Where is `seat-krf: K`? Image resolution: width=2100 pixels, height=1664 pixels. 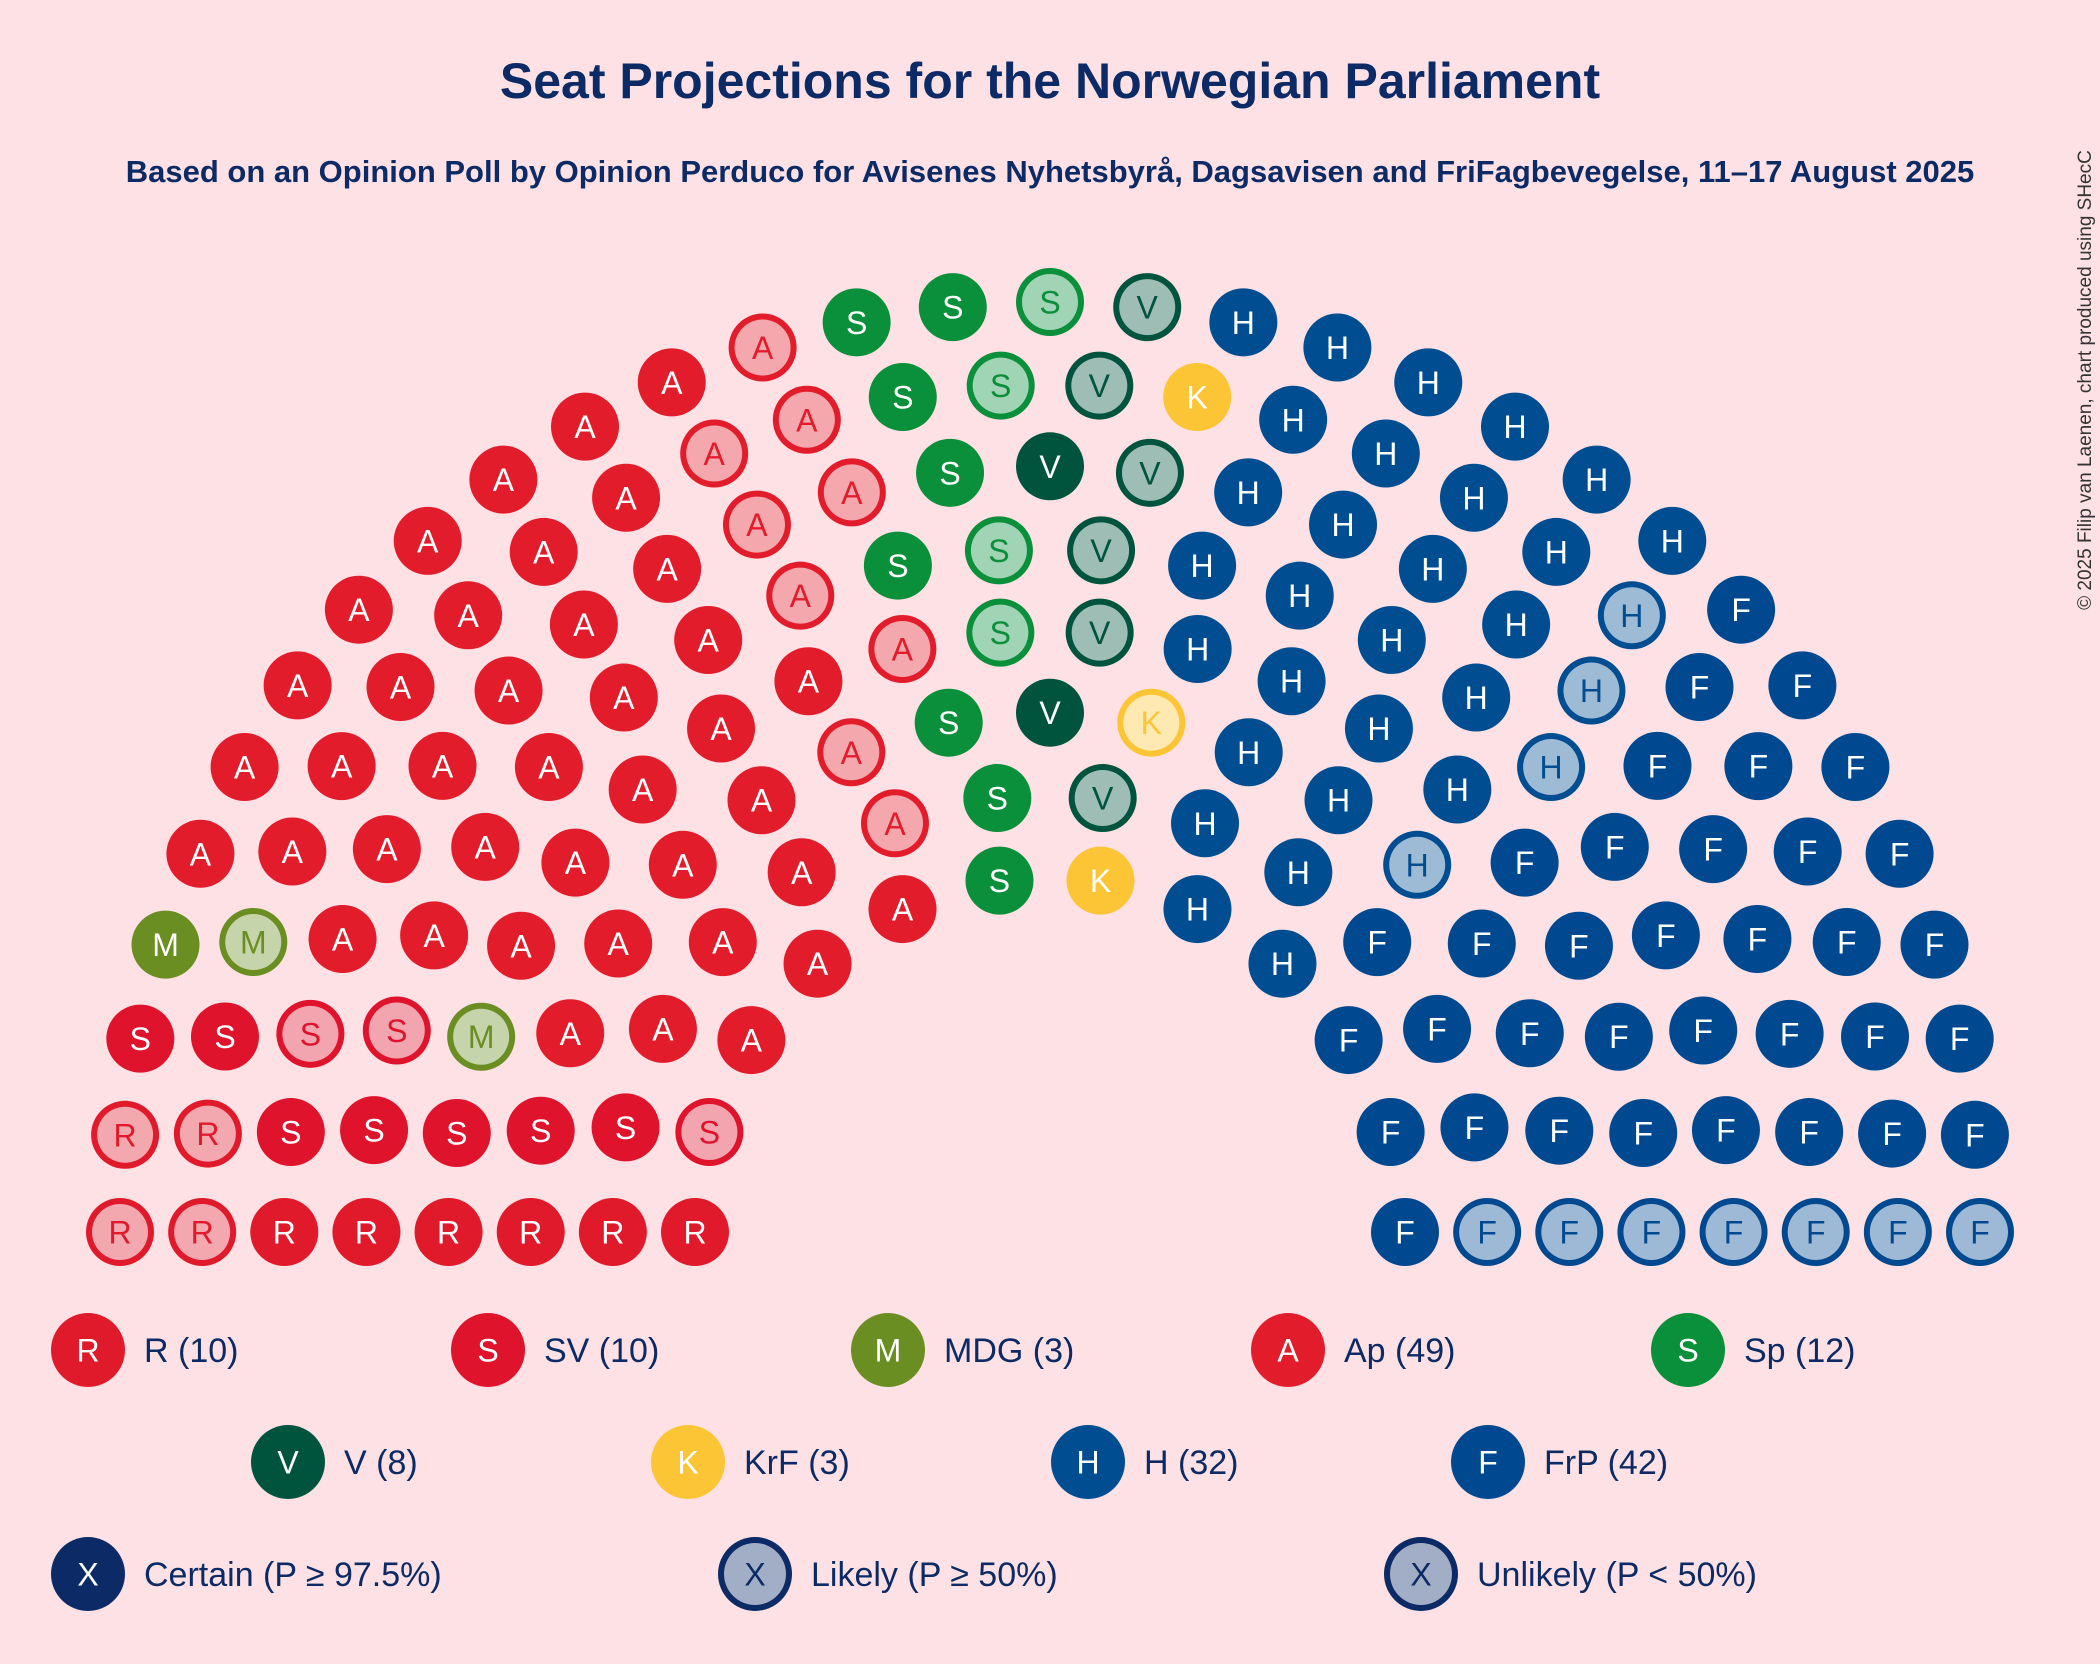 seat-krf: K is located at coordinates (1197, 397).